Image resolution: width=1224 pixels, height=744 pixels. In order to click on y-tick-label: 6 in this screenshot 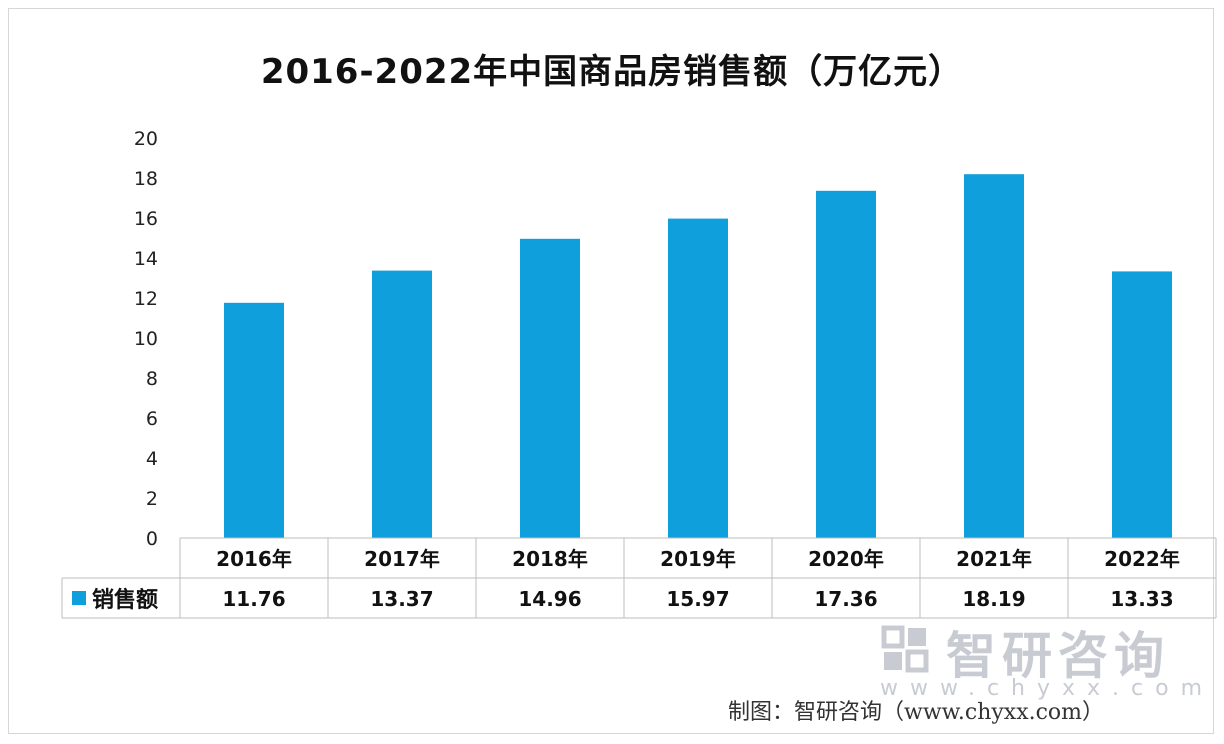, I will do `click(152, 419)`.